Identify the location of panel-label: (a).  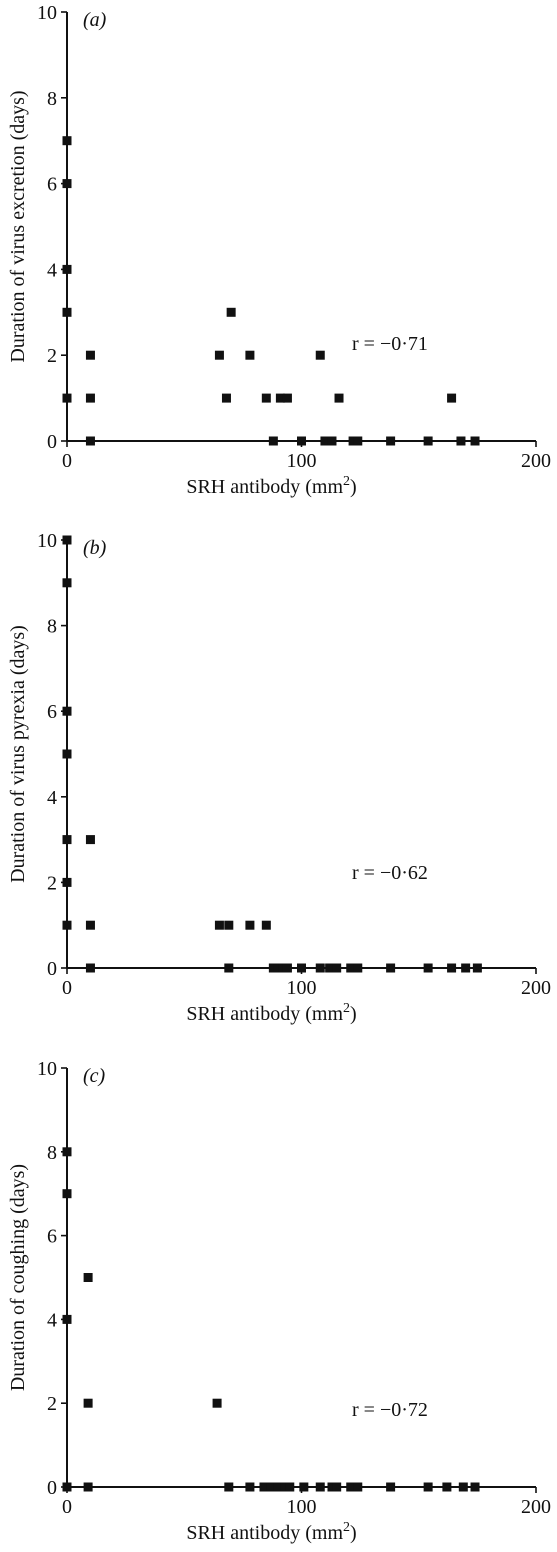
(95, 20).